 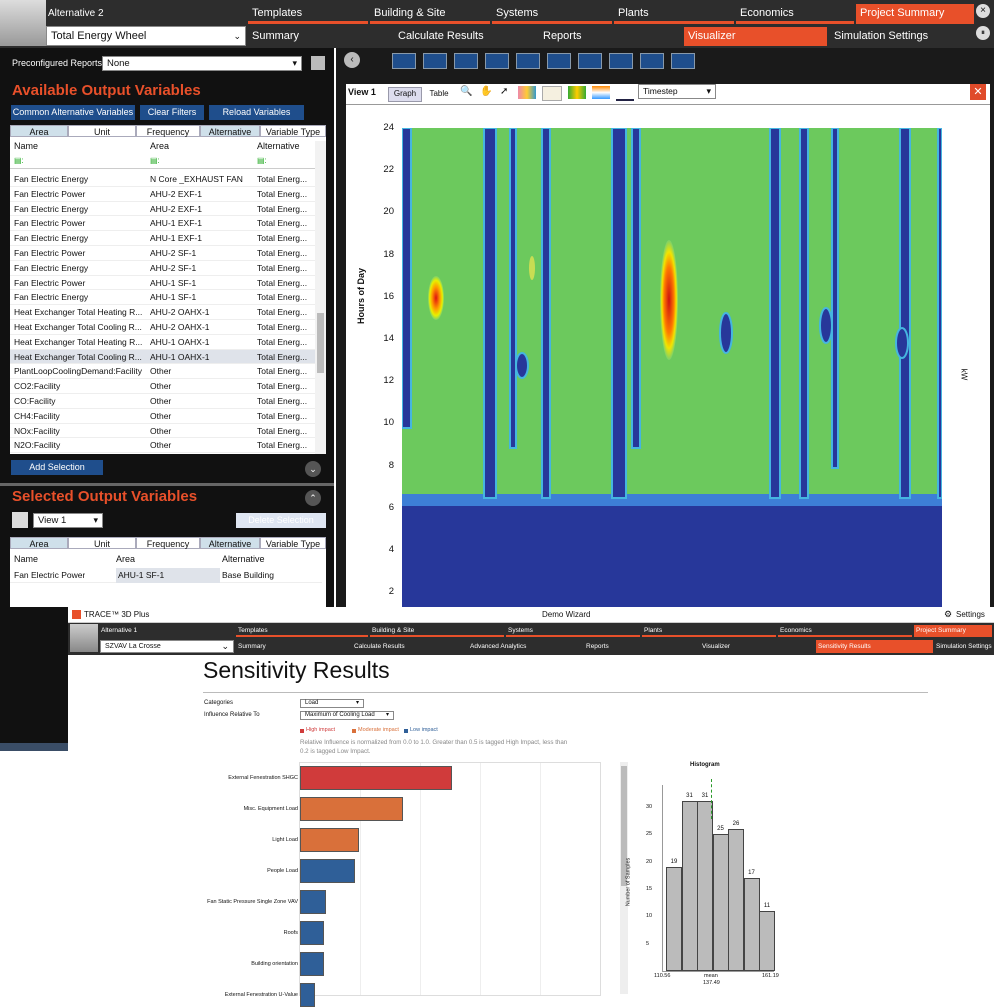 I want to click on preconfigured-dropdown: None ▾, so click(x=202, y=63).